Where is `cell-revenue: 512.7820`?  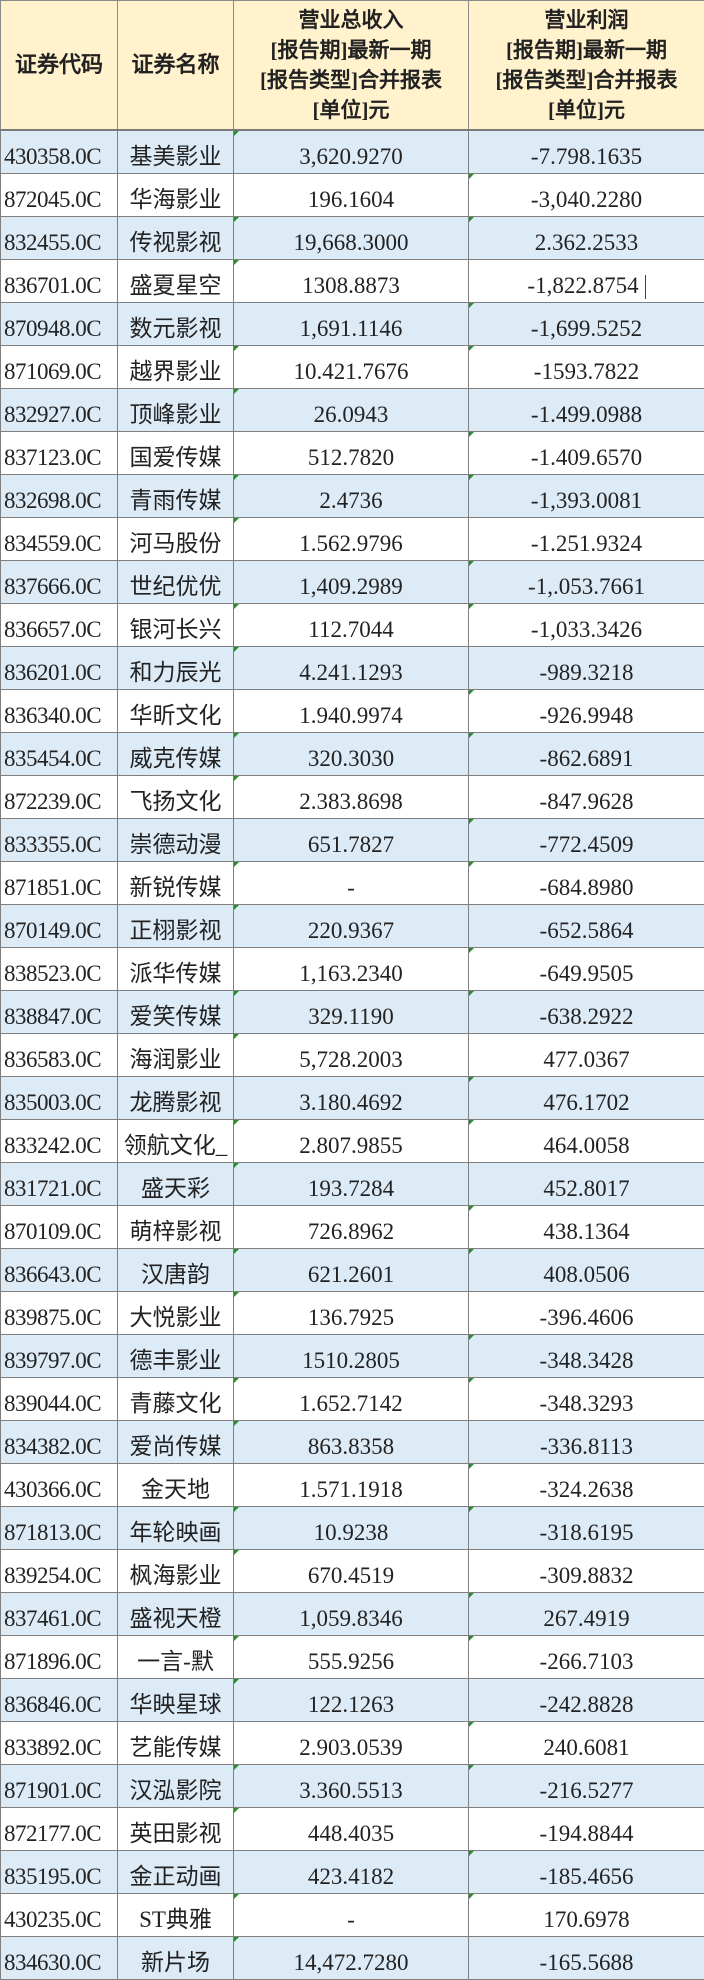
cell-revenue: 512.7820 is located at coordinates (351, 453).